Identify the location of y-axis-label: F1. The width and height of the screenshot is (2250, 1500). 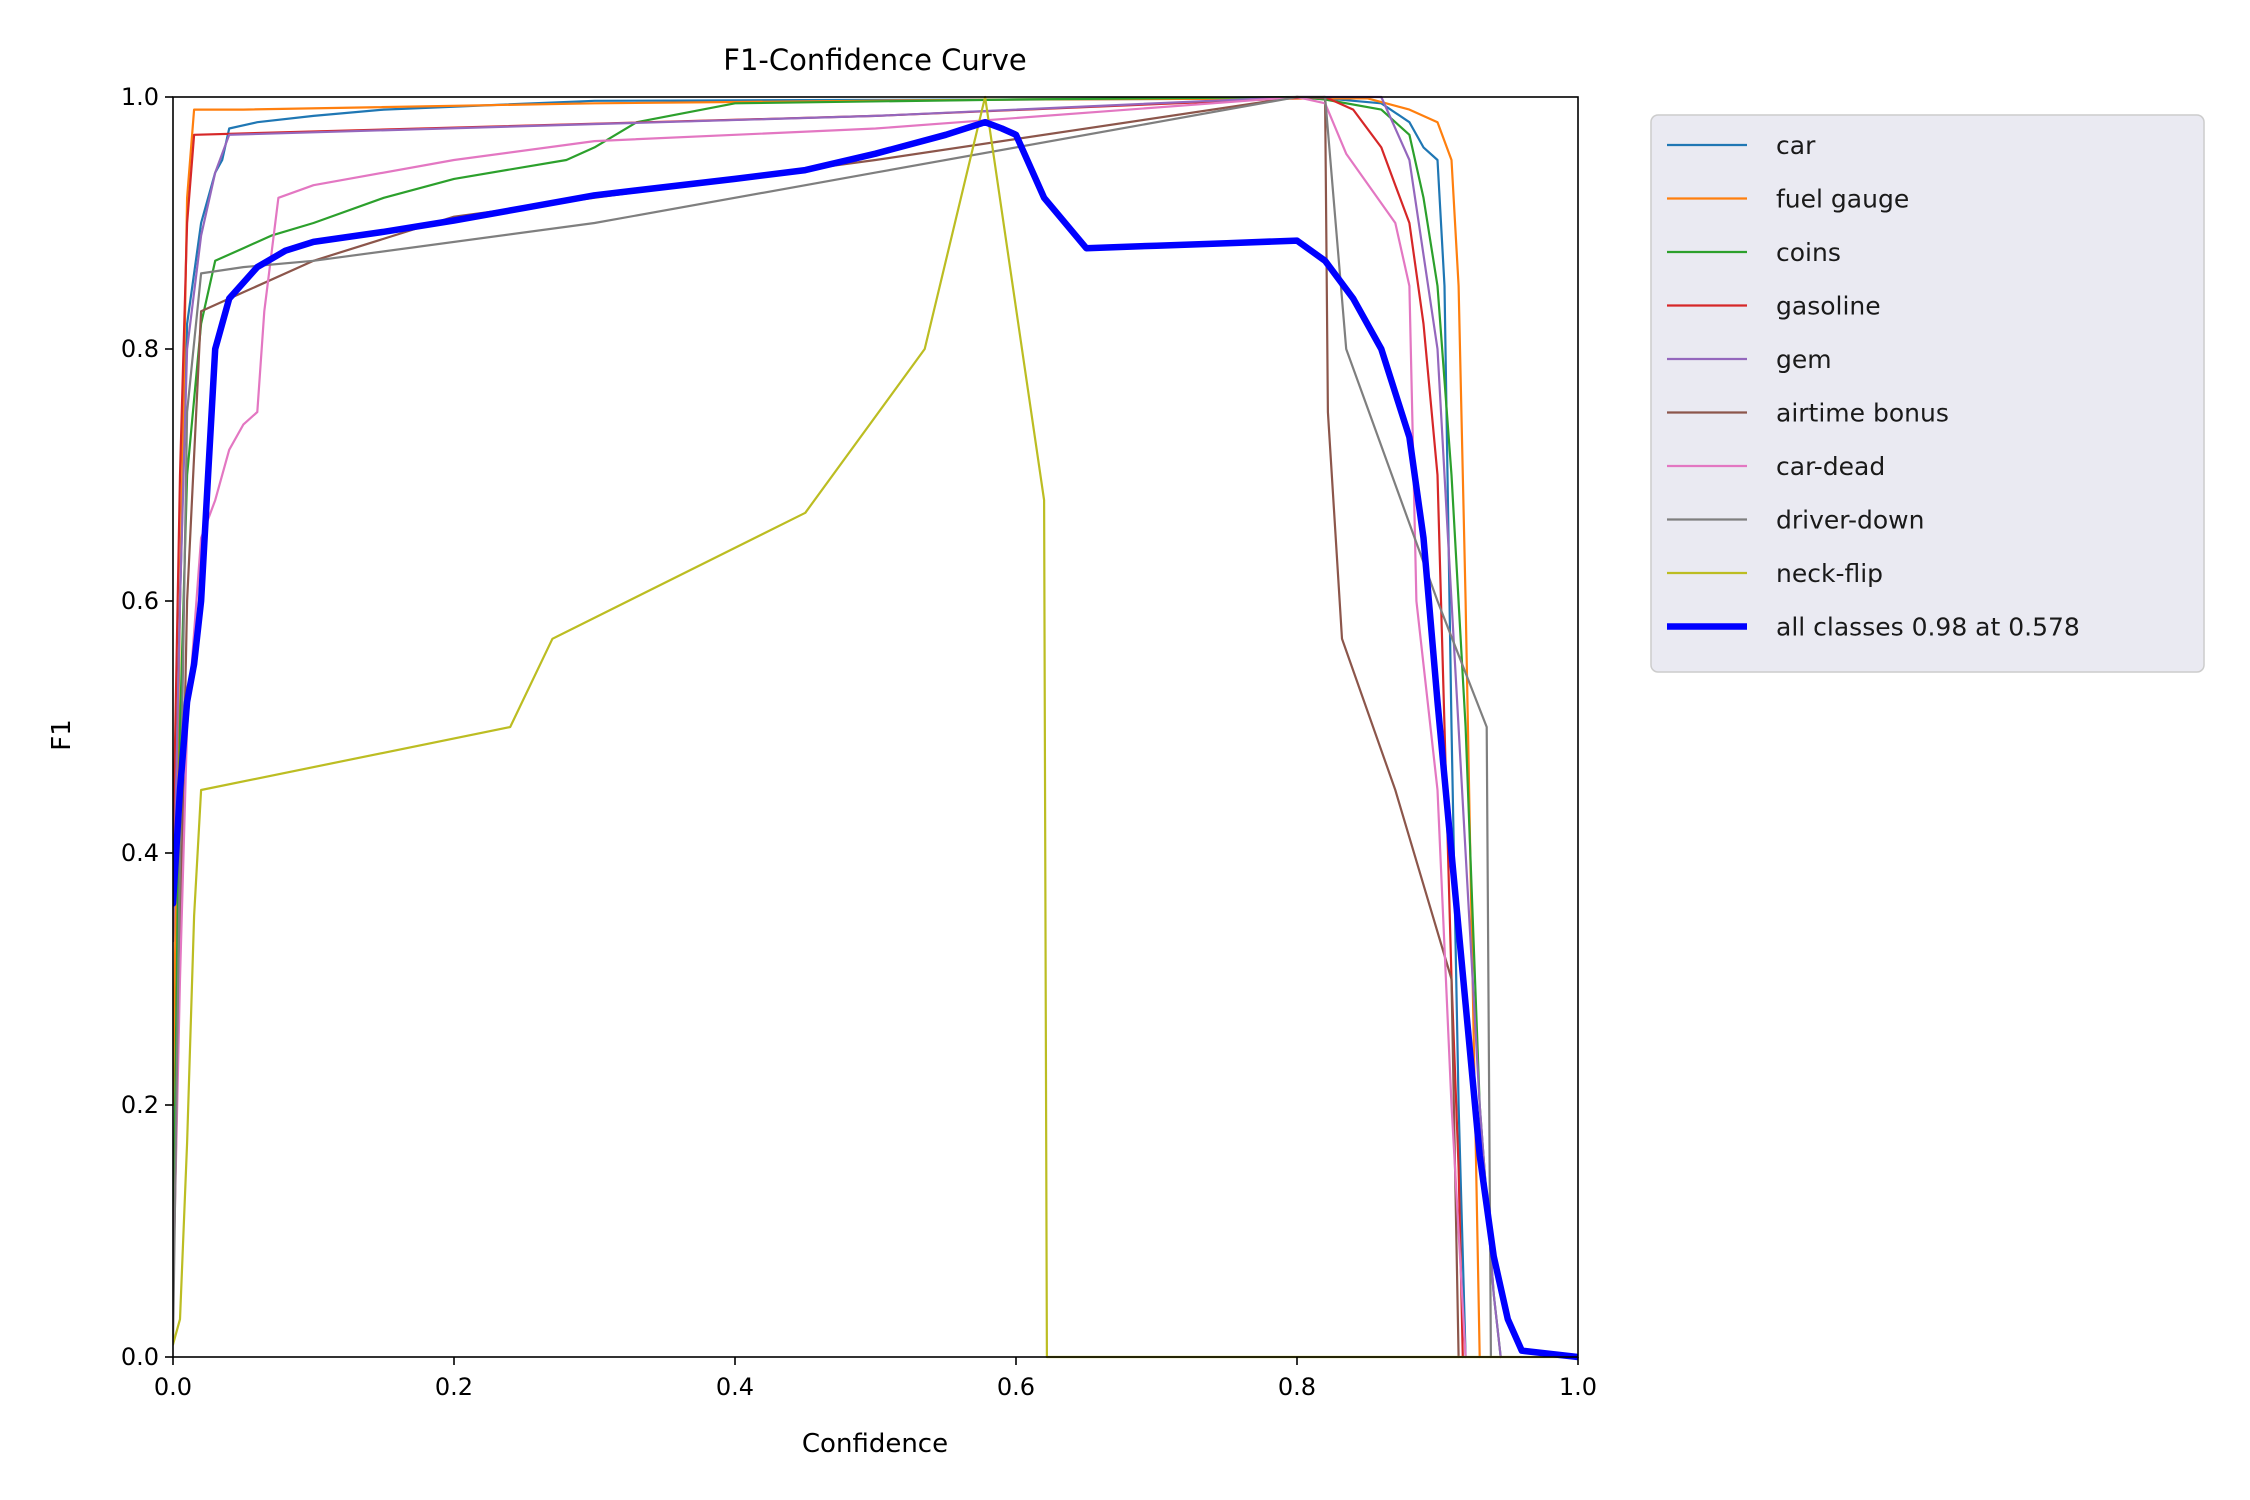
(62, 735).